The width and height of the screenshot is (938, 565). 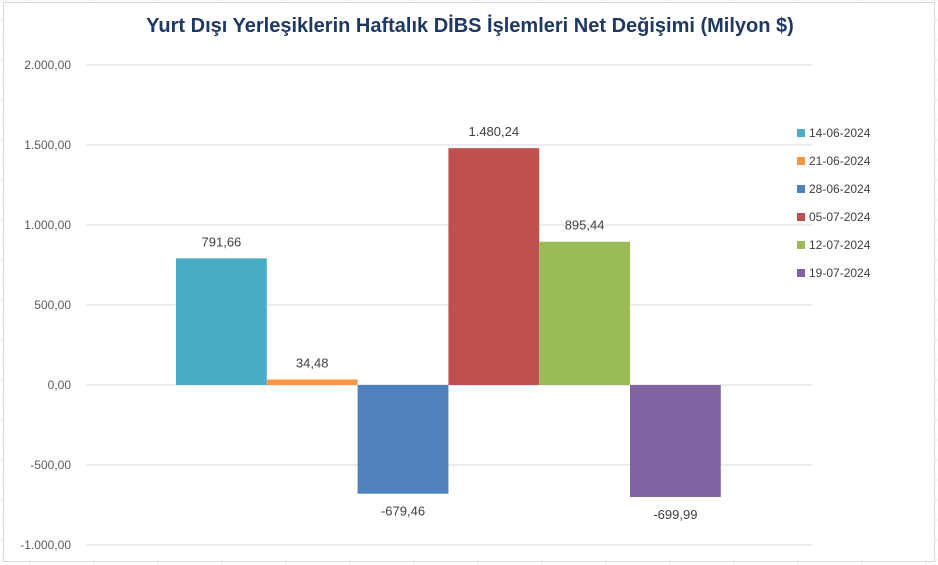 What do you see at coordinates (840, 189) in the screenshot?
I see `legend-label: 28-06-2024` at bounding box center [840, 189].